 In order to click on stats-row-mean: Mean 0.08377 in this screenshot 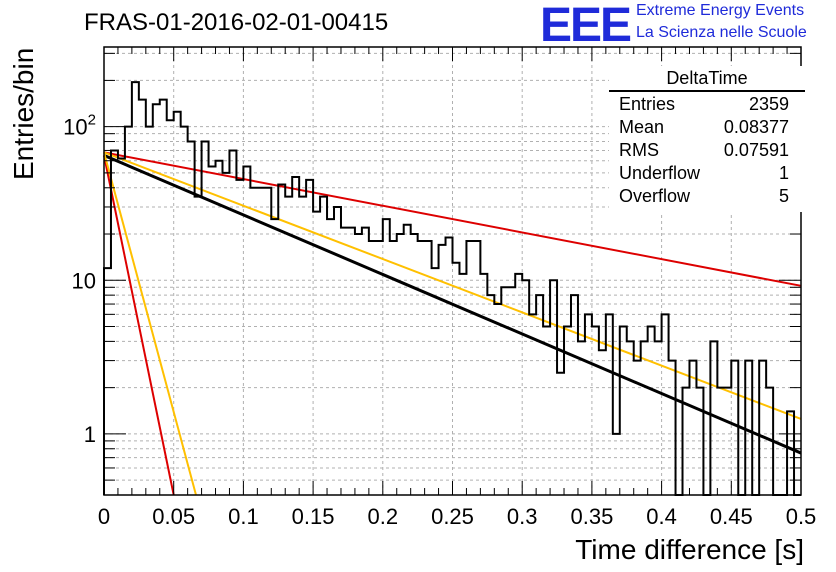, I will do `click(704, 127)`.